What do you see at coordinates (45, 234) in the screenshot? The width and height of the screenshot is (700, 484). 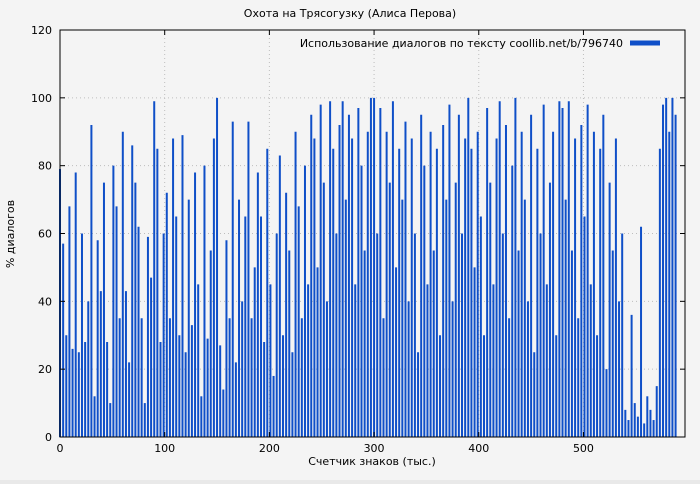 I see `y-tick-label: 60` at bounding box center [45, 234].